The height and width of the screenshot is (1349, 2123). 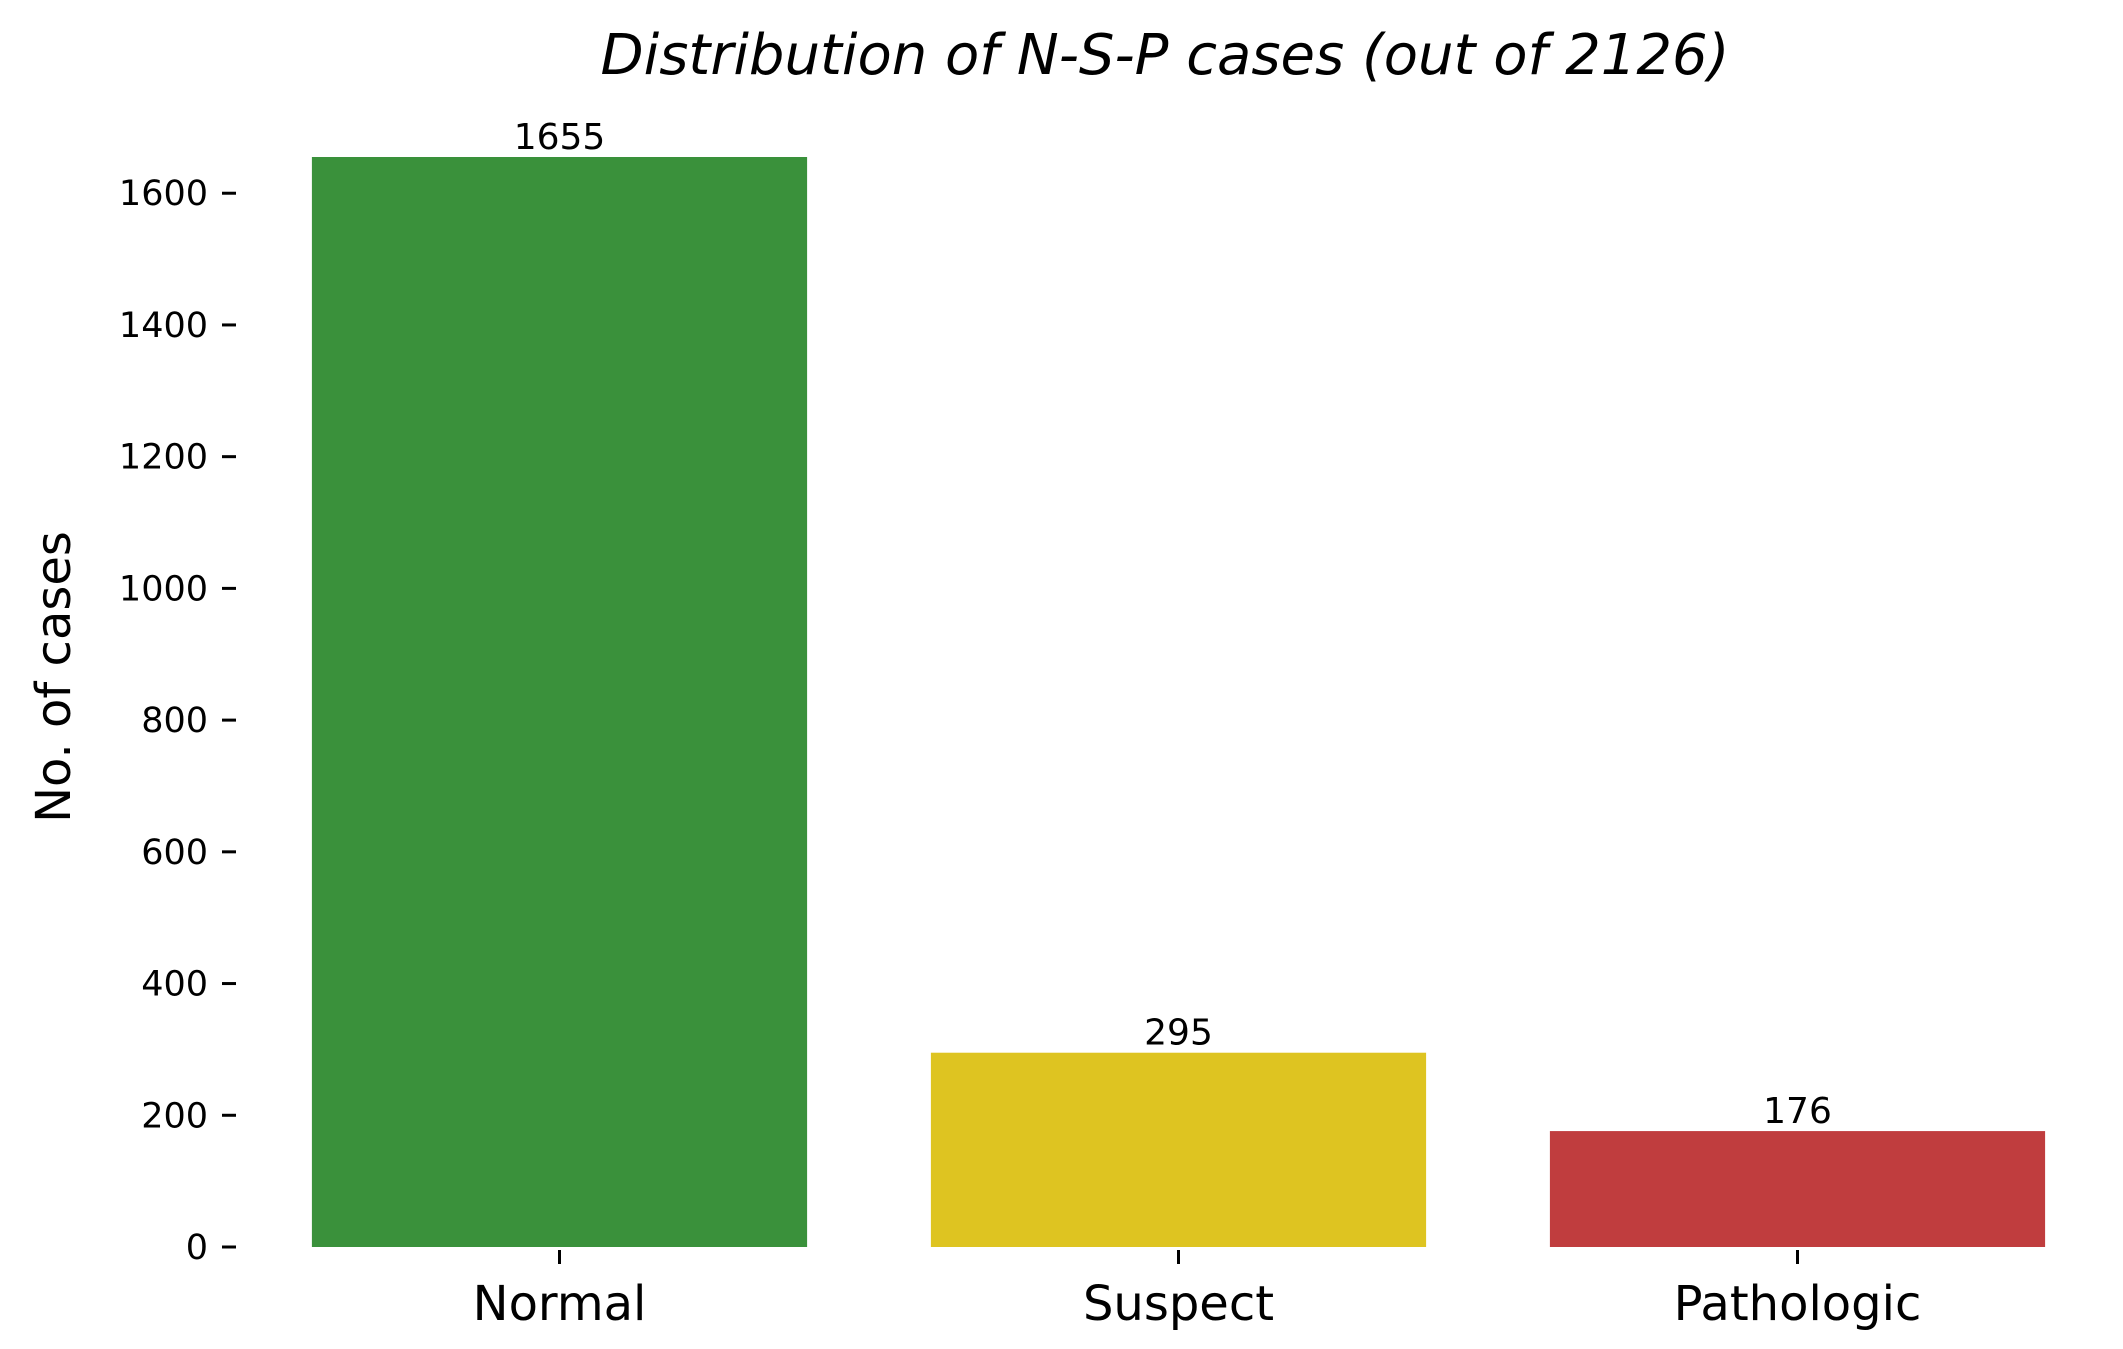 What do you see at coordinates (1178, 1033) in the screenshot?
I see `bar-value-label: 295` at bounding box center [1178, 1033].